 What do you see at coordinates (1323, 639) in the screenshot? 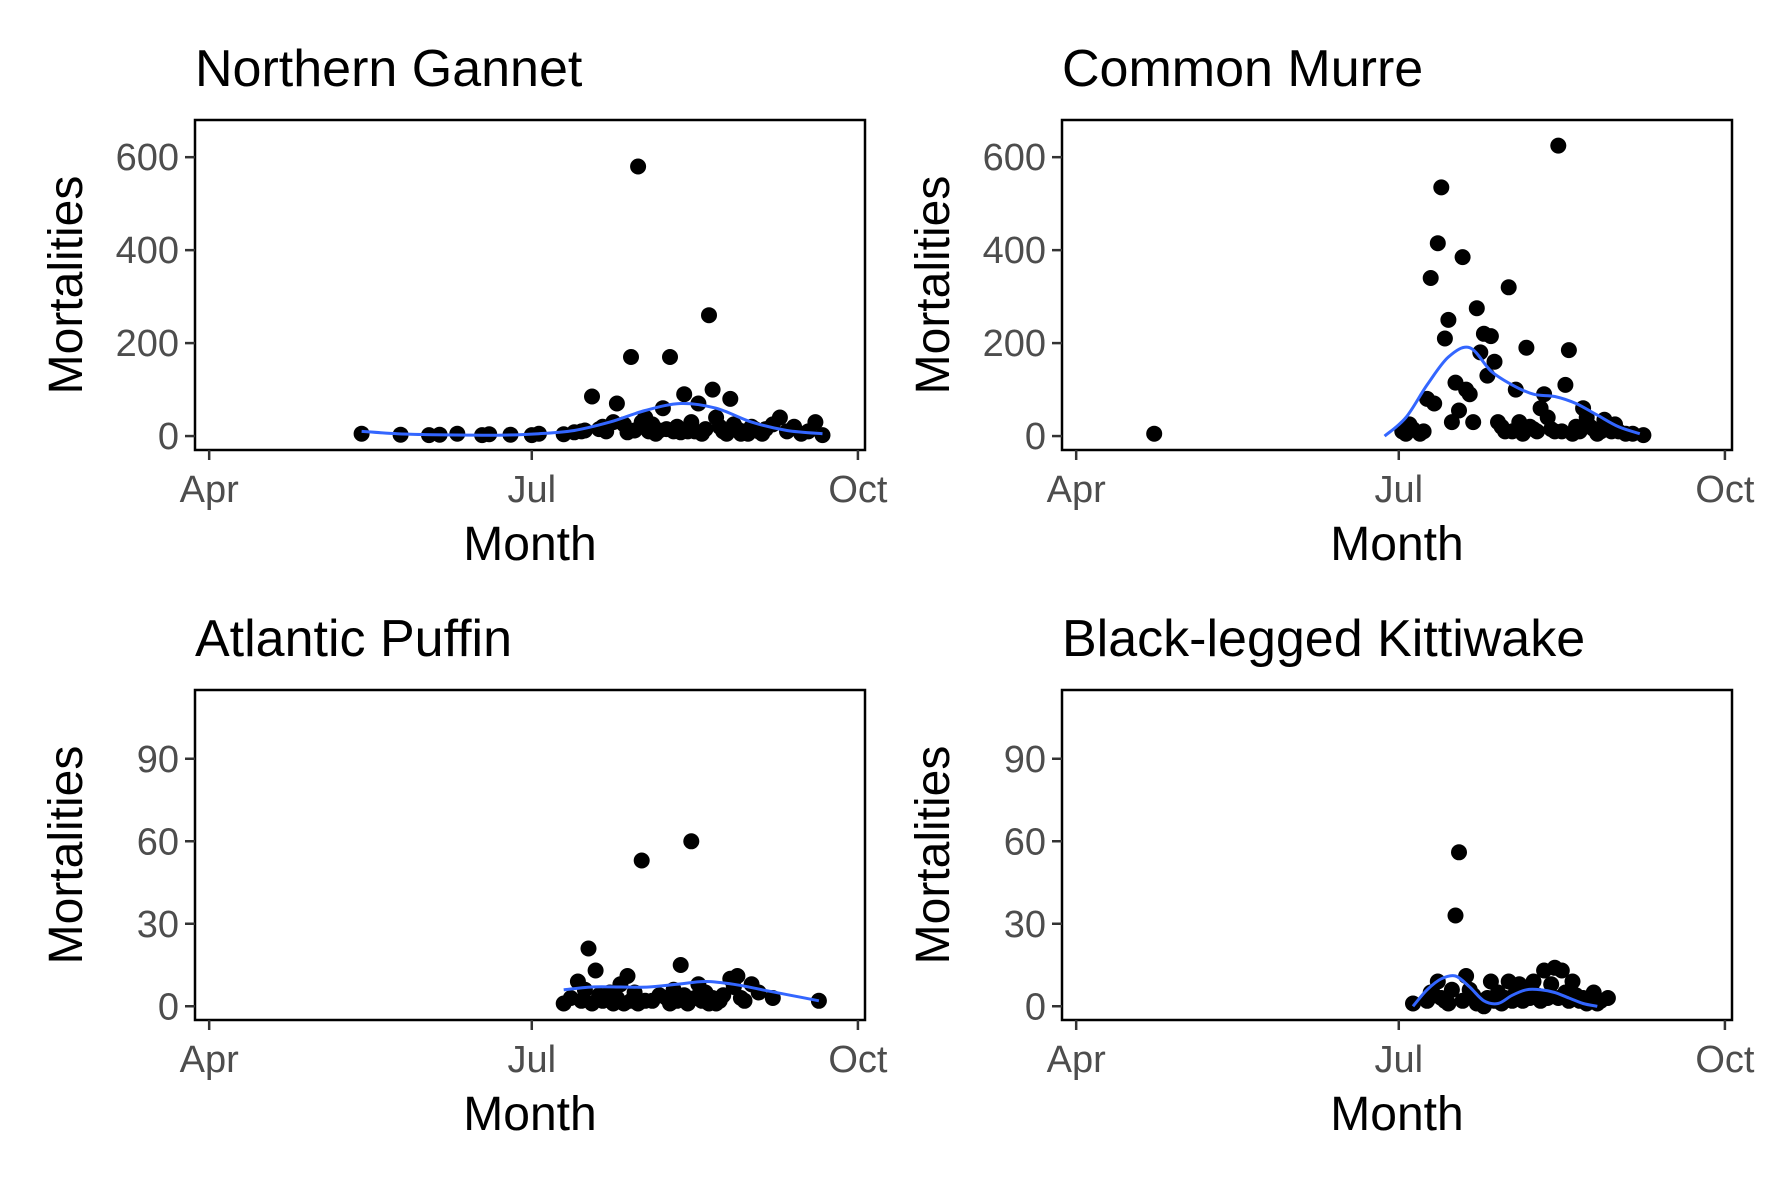
I see `panel-title: Black-legged Kittiwake` at bounding box center [1323, 639].